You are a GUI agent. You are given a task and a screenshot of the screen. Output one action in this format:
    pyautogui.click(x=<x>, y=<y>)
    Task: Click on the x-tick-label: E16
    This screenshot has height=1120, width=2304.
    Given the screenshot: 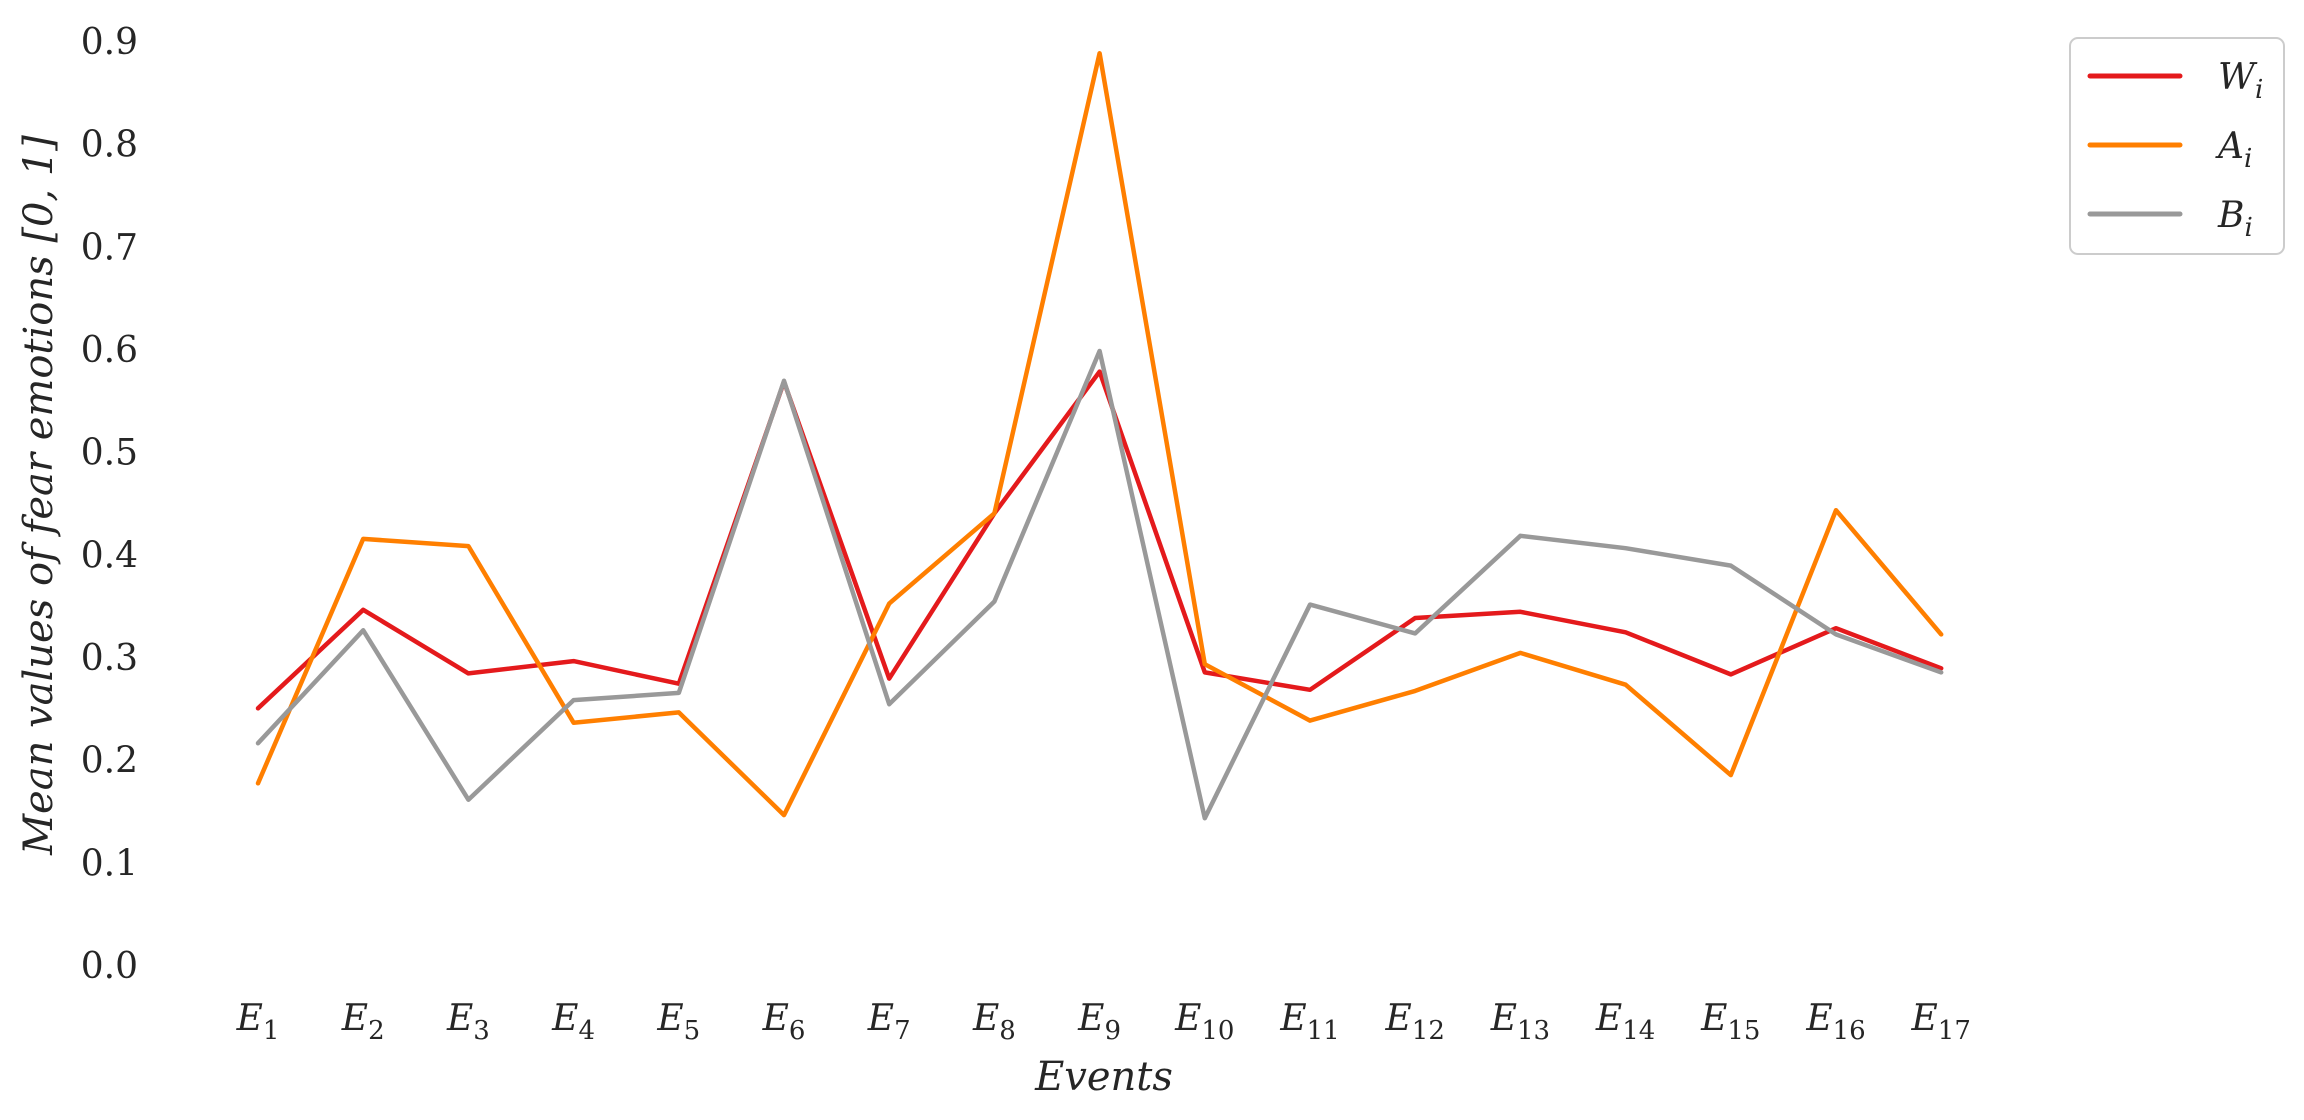 What is the action you would take?
    pyautogui.click(x=1835, y=1022)
    